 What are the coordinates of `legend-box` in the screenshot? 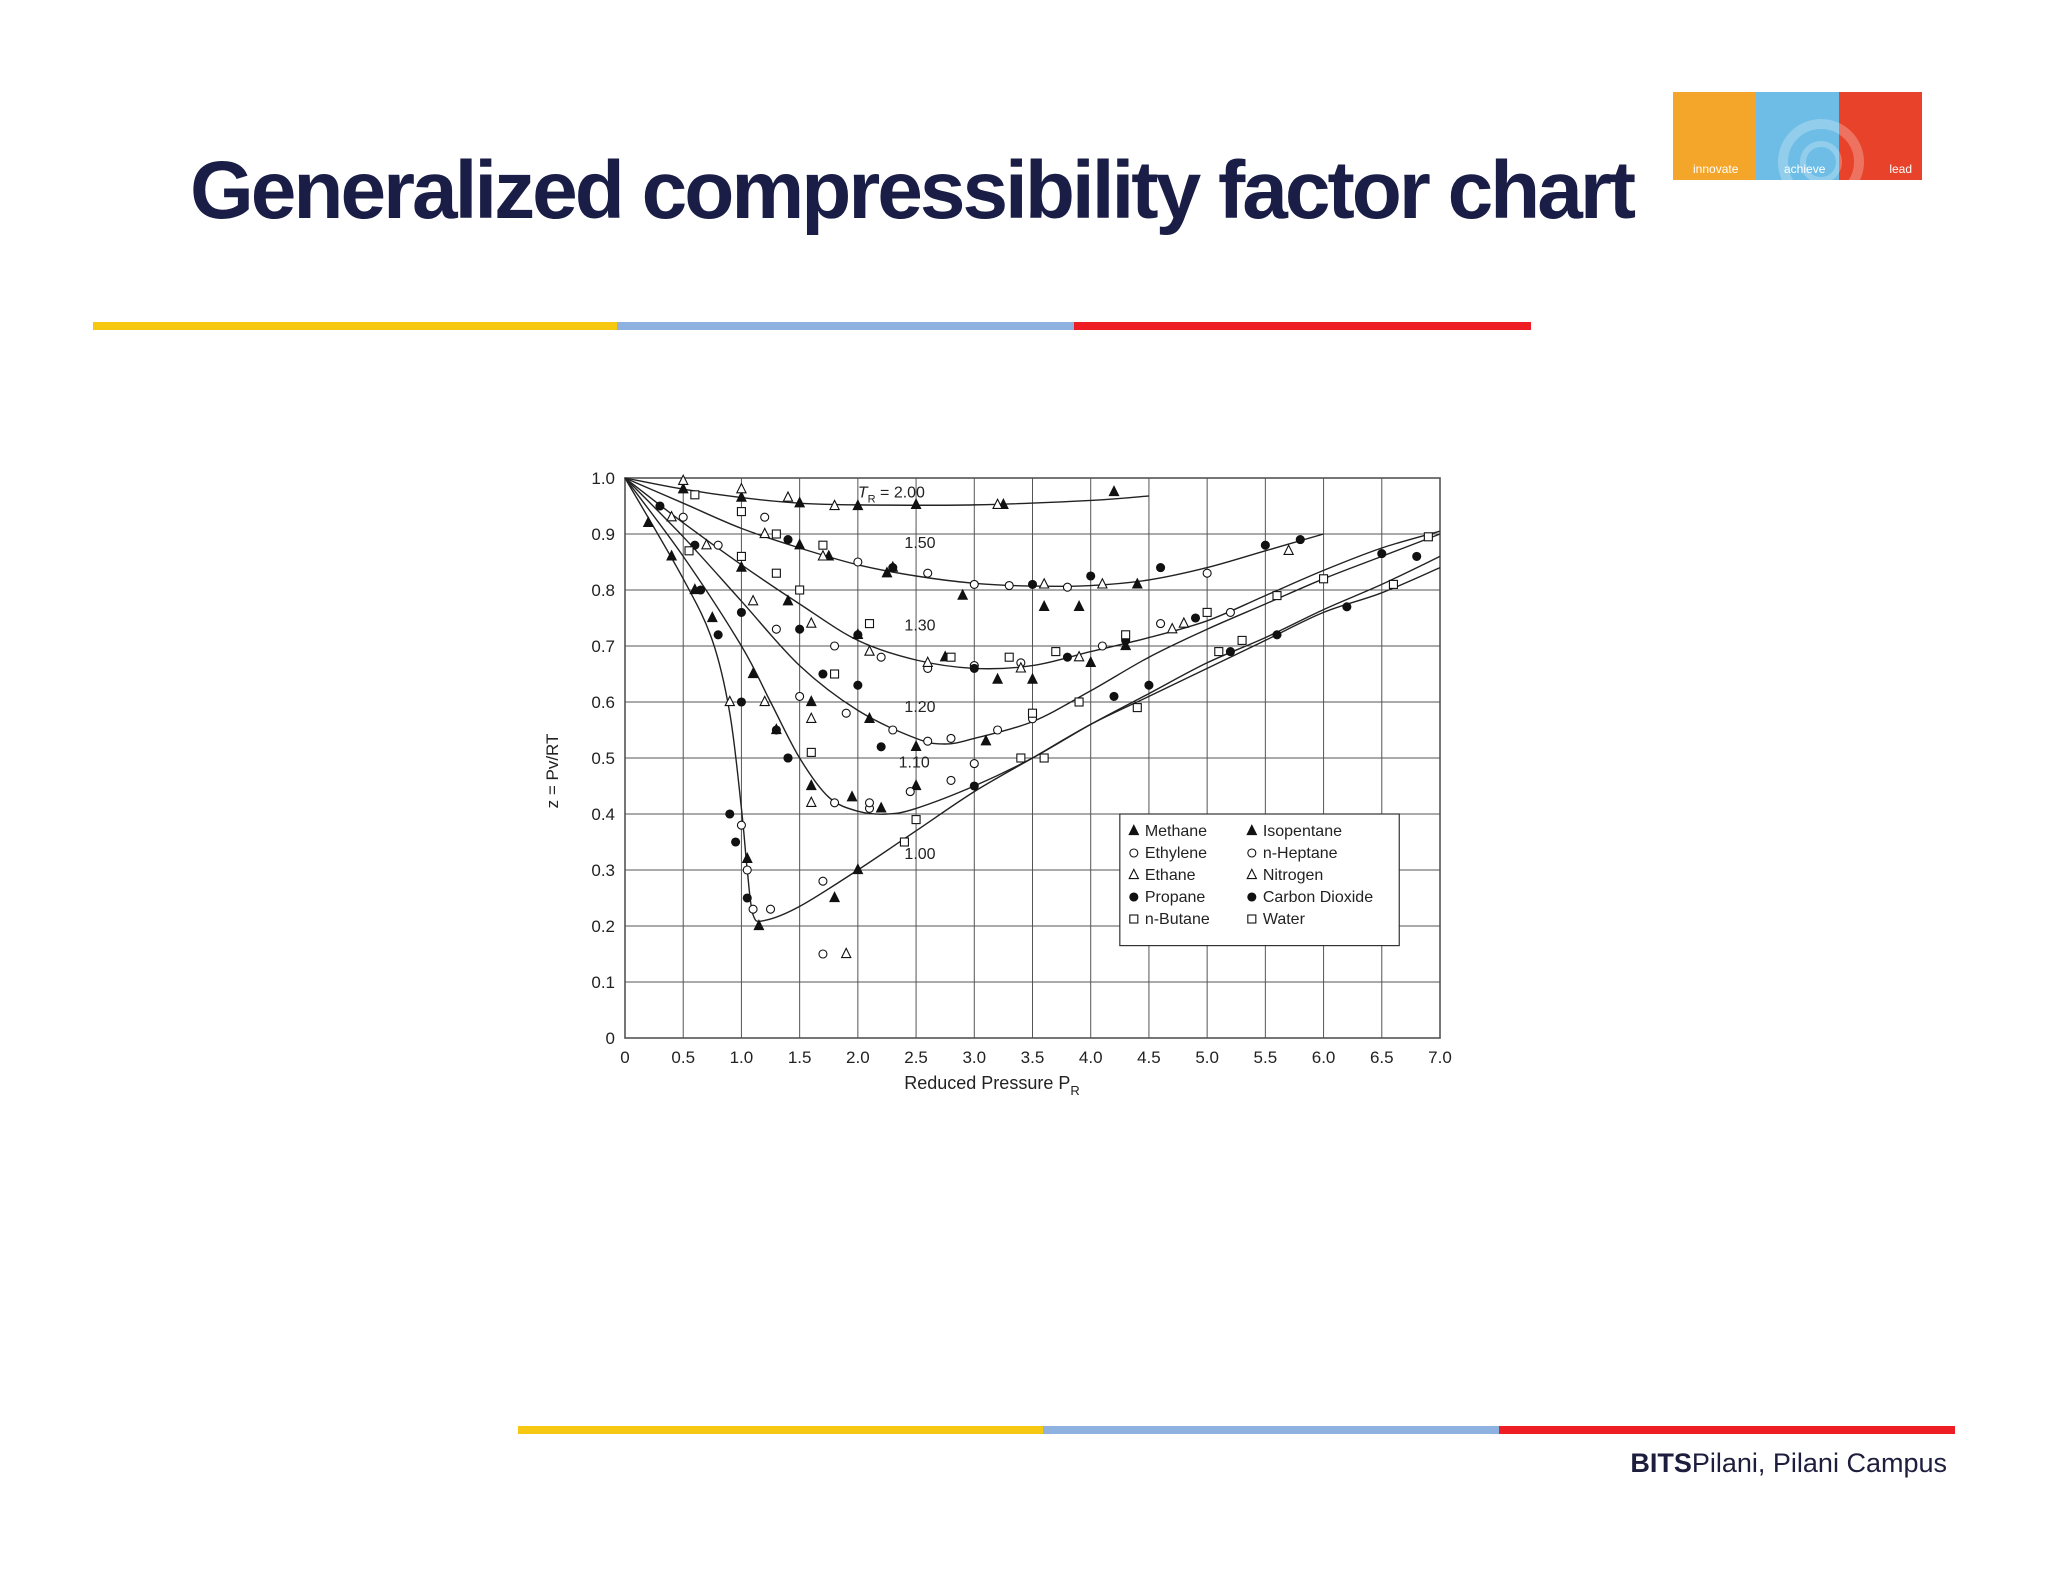 It's located at (1259, 880).